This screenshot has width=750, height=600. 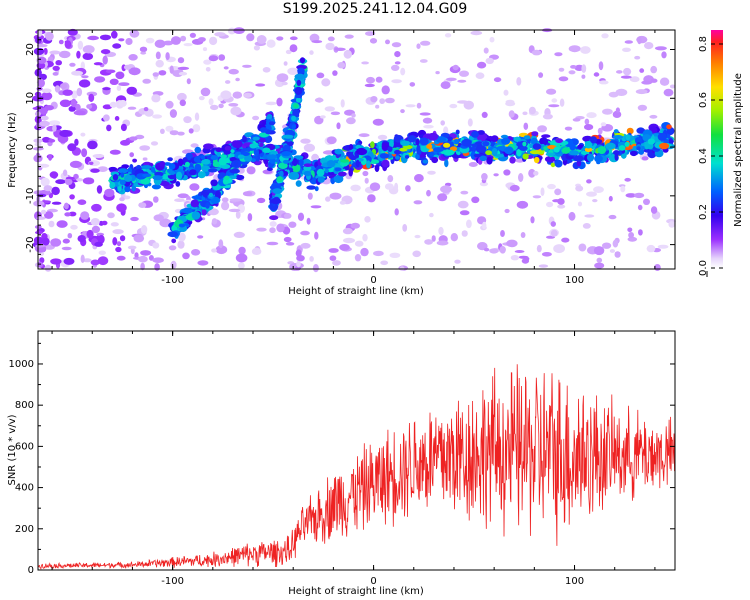 What do you see at coordinates (373, 280) in the screenshot?
I see `spectrogram-x-tick-label: 0` at bounding box center [373, 280].